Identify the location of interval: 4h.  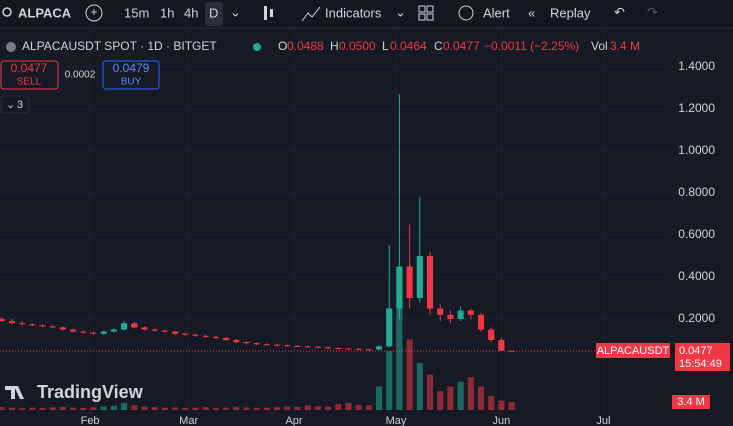
(191, 12).